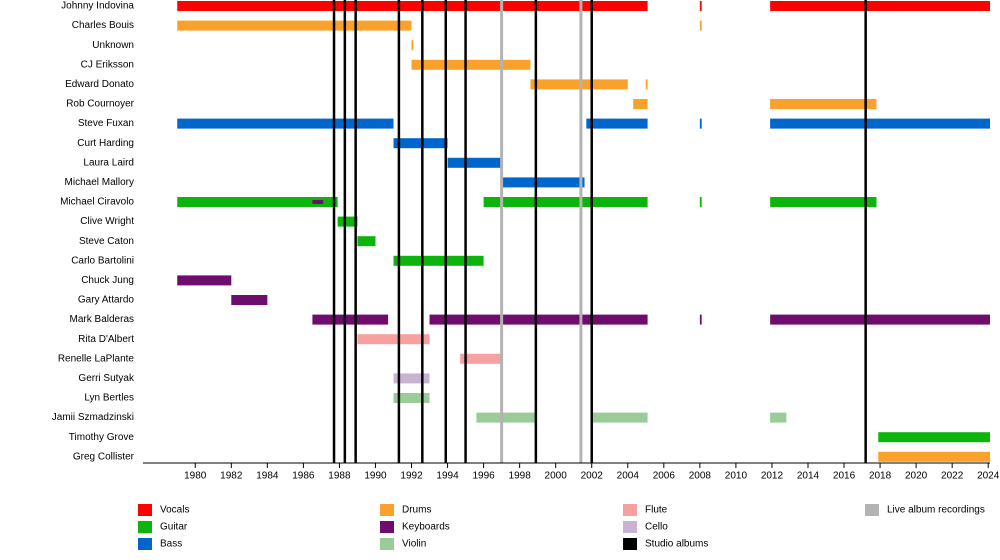 This screenshot has width=1000, height=560. I want to click on x-tick-label: 2014, so click(808, 476).